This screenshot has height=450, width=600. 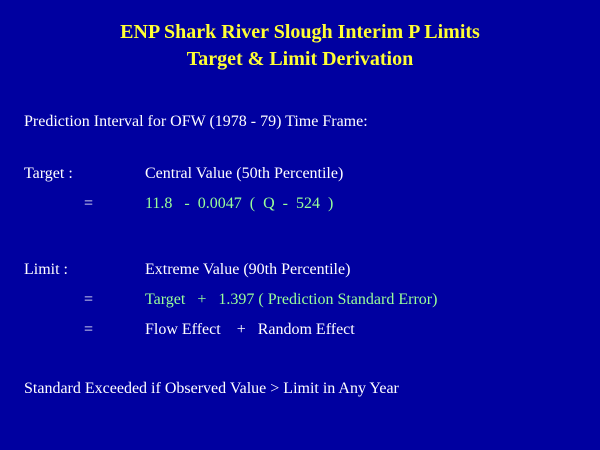 What do you see at coordinates (300, 59) in the screenshot?
I see `slide-subtitle-title: Target & Limit Derivation` at bounding box center [300, 59].